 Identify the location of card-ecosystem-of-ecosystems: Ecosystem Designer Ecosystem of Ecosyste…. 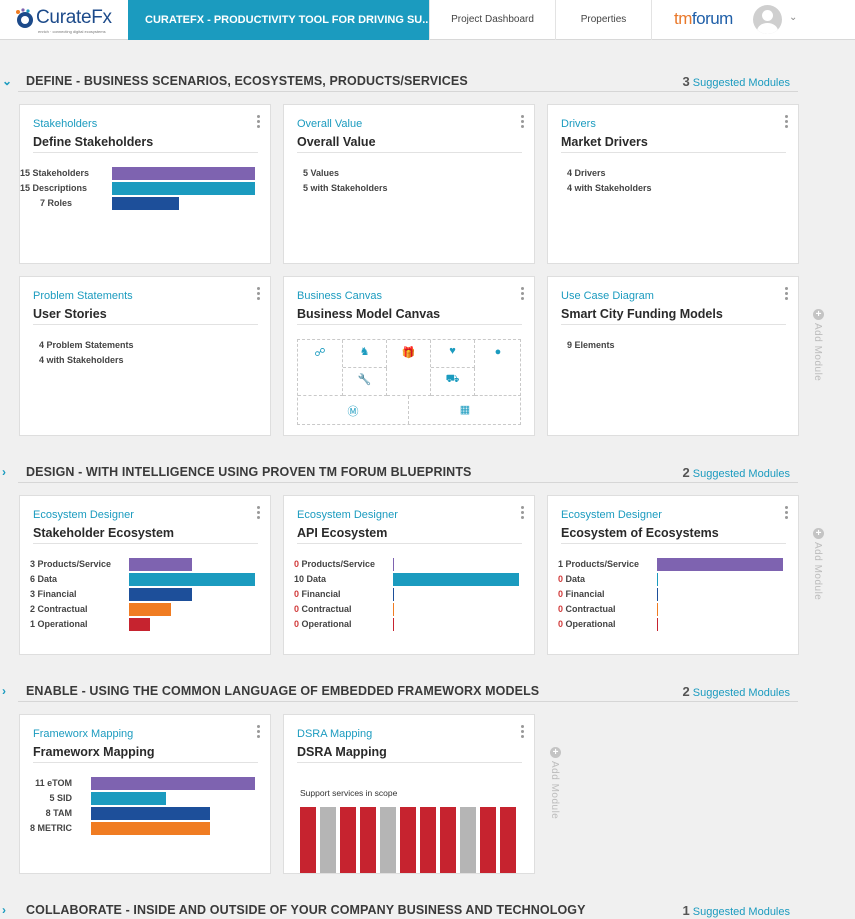
(673, 575).